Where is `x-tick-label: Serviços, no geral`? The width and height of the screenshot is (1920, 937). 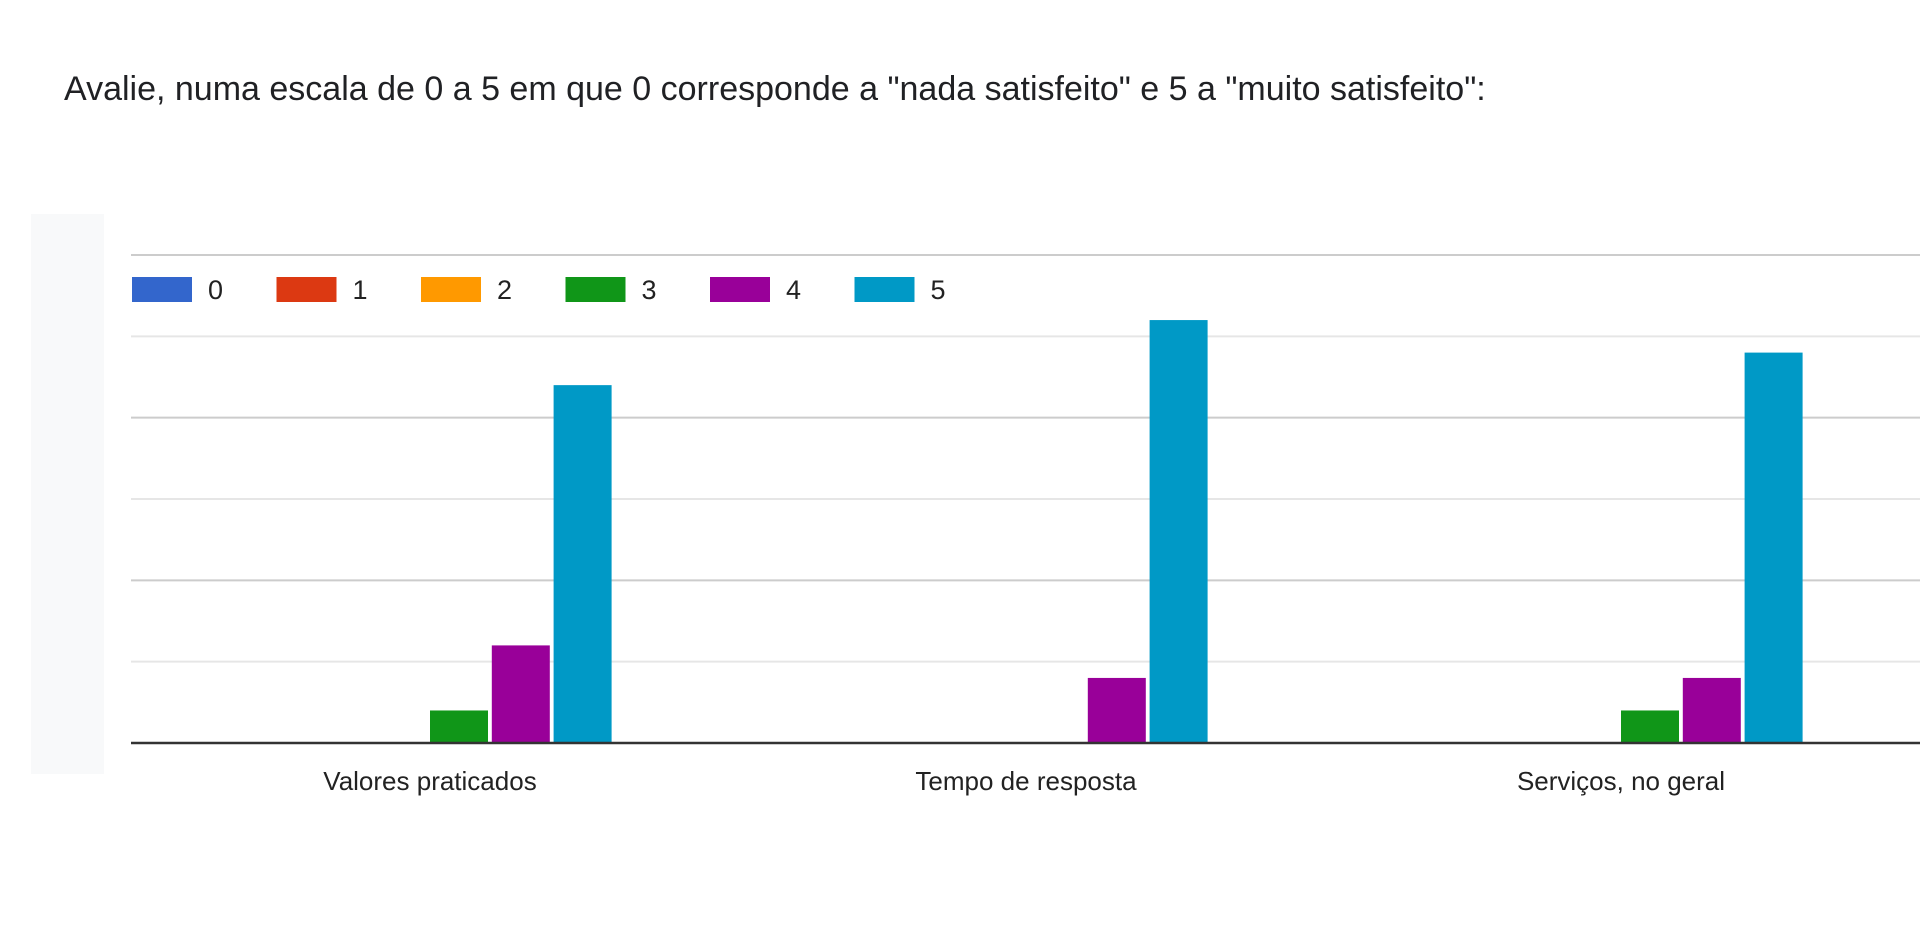
x-tick-label: Serviços, no geral is located at coordinates (1621, 781).